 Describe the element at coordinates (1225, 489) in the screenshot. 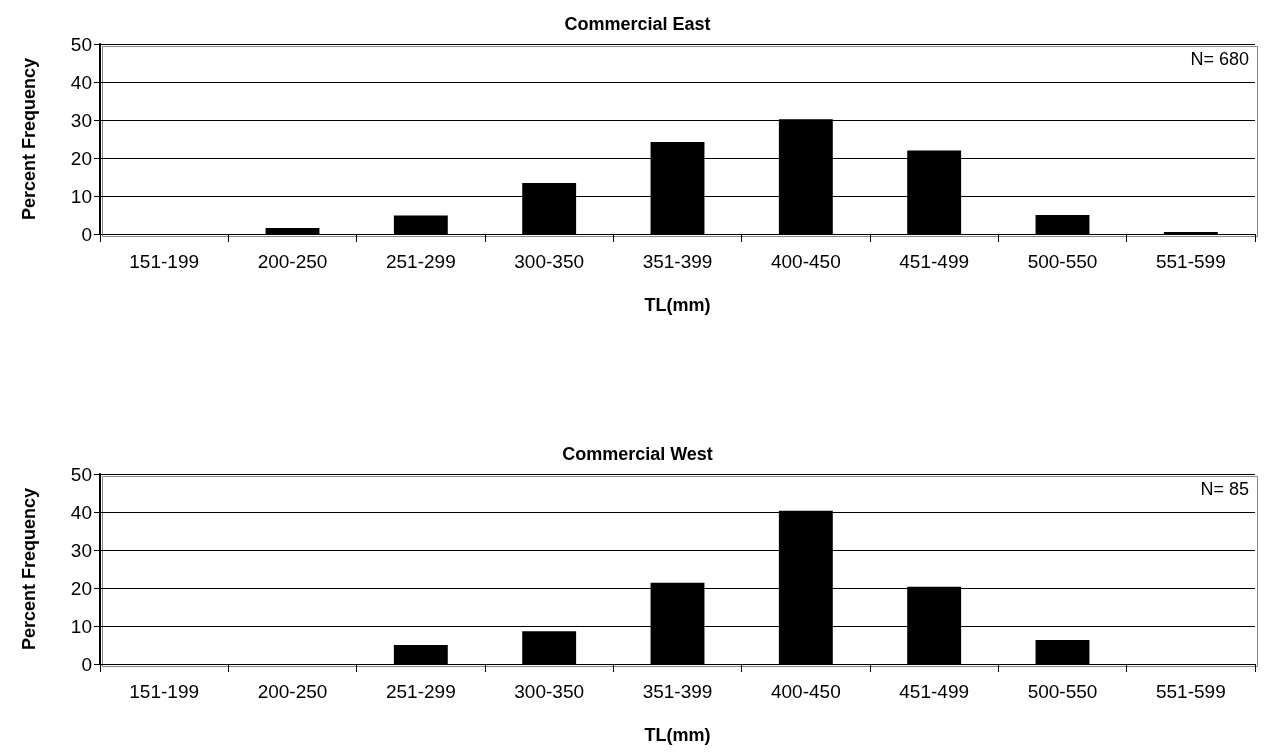

I see `annotation: N= 85` at that location.